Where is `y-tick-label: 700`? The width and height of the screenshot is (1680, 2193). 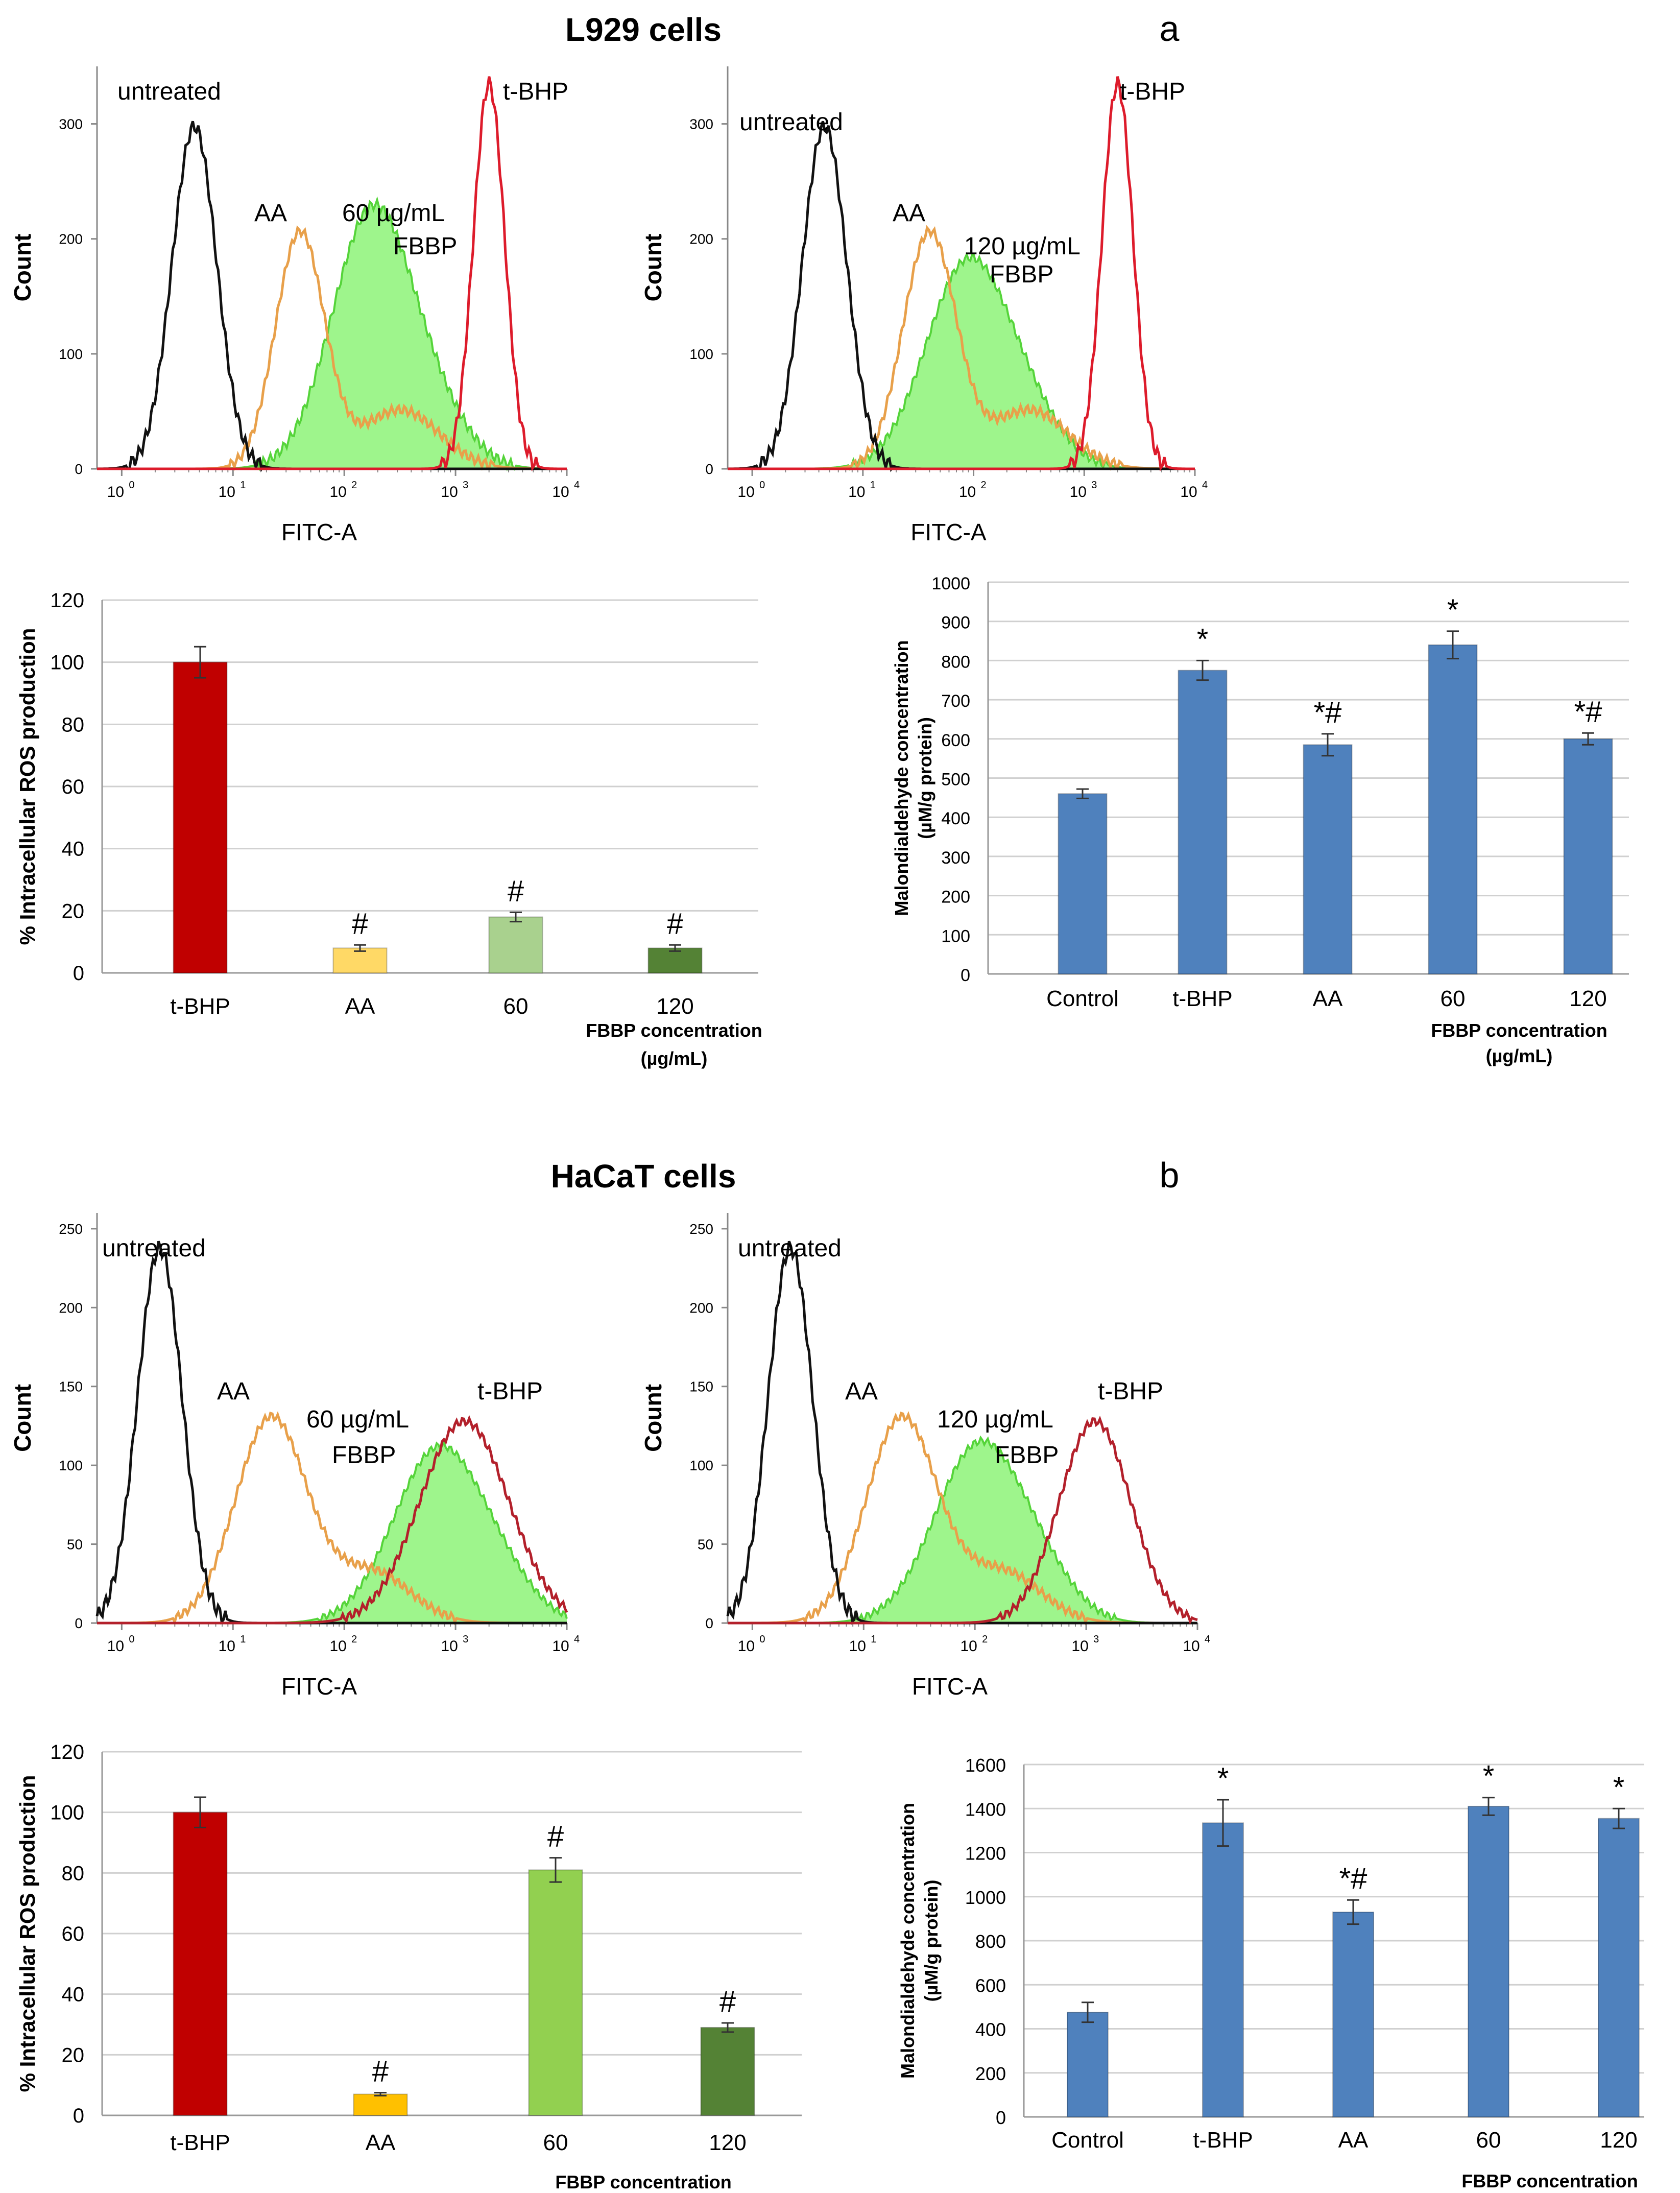 y-tick-label: 700 is located at coordinates (955, 701).